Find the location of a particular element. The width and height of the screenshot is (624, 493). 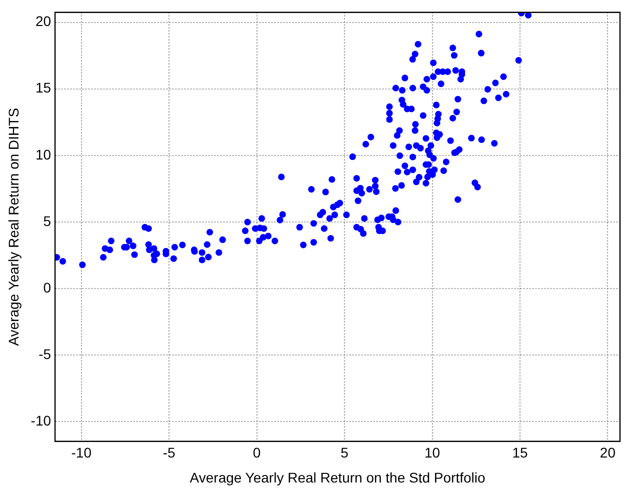

x-tick-label: 15 is located at coordinates (520, 452).